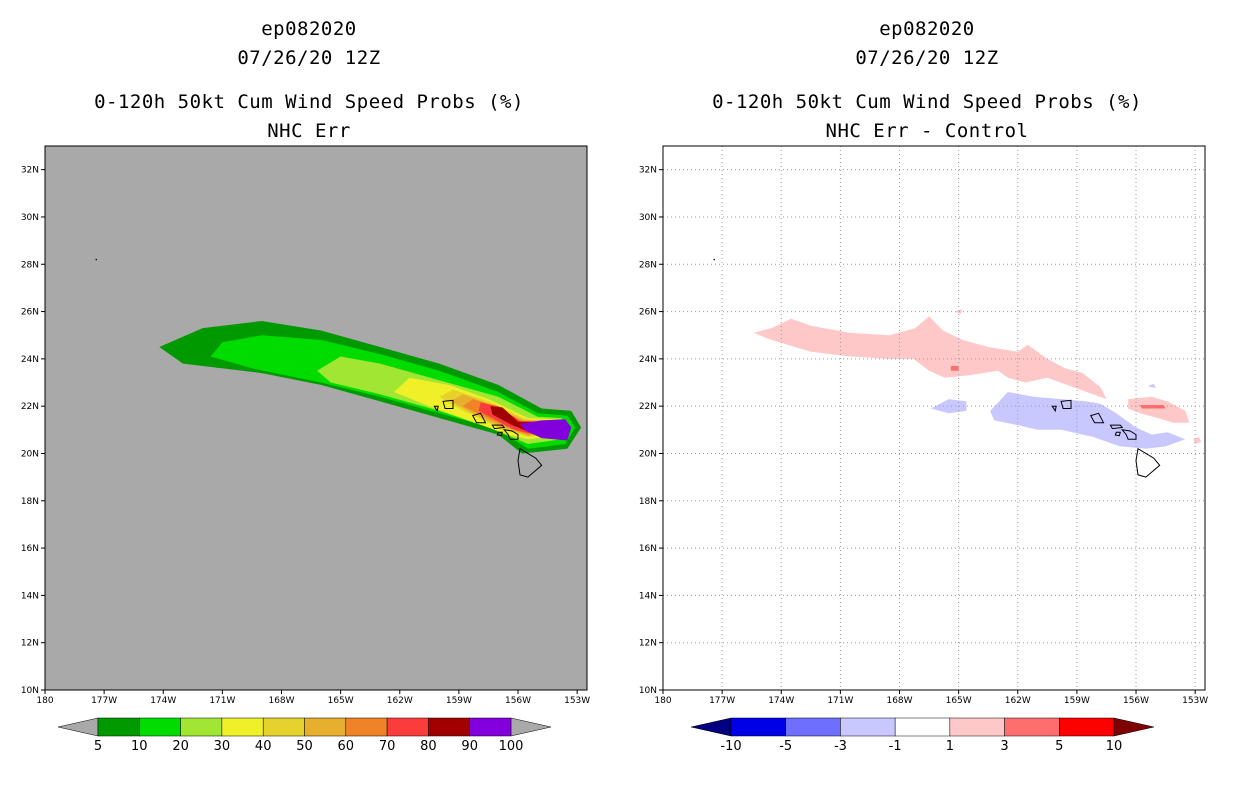 This screenshot has width=1236, height=800. Describe the element at coordinates (927, 58) in the screenshot. I see `right-date: 07/26/20 12Z` at that location.